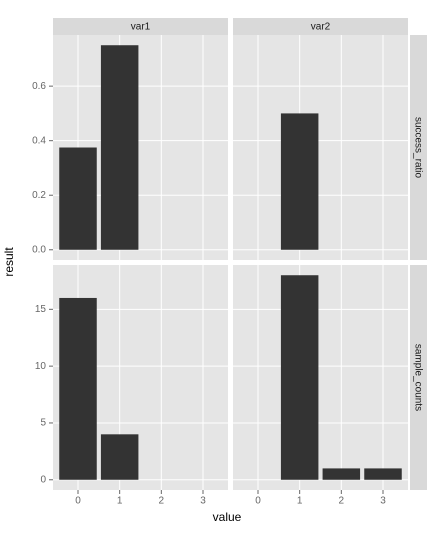 This screenshot has height=536, width=445. I want to click on strip-label: sample_counts, so click(417, 377).